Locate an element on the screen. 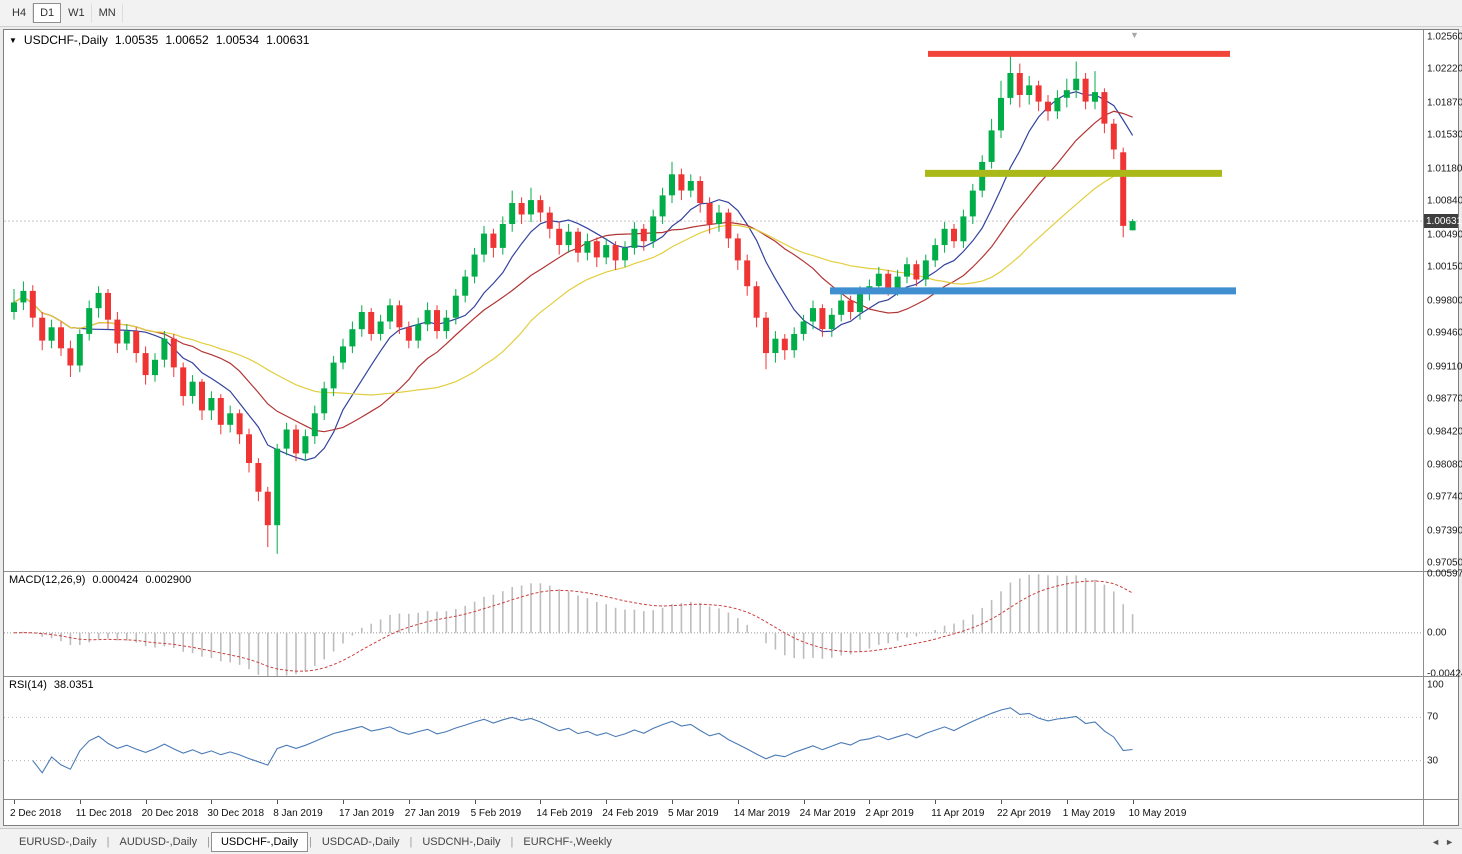 The image size is (1462, 854). price-shift-marker-icon: ▼ is located at coordinates (1134, 35).